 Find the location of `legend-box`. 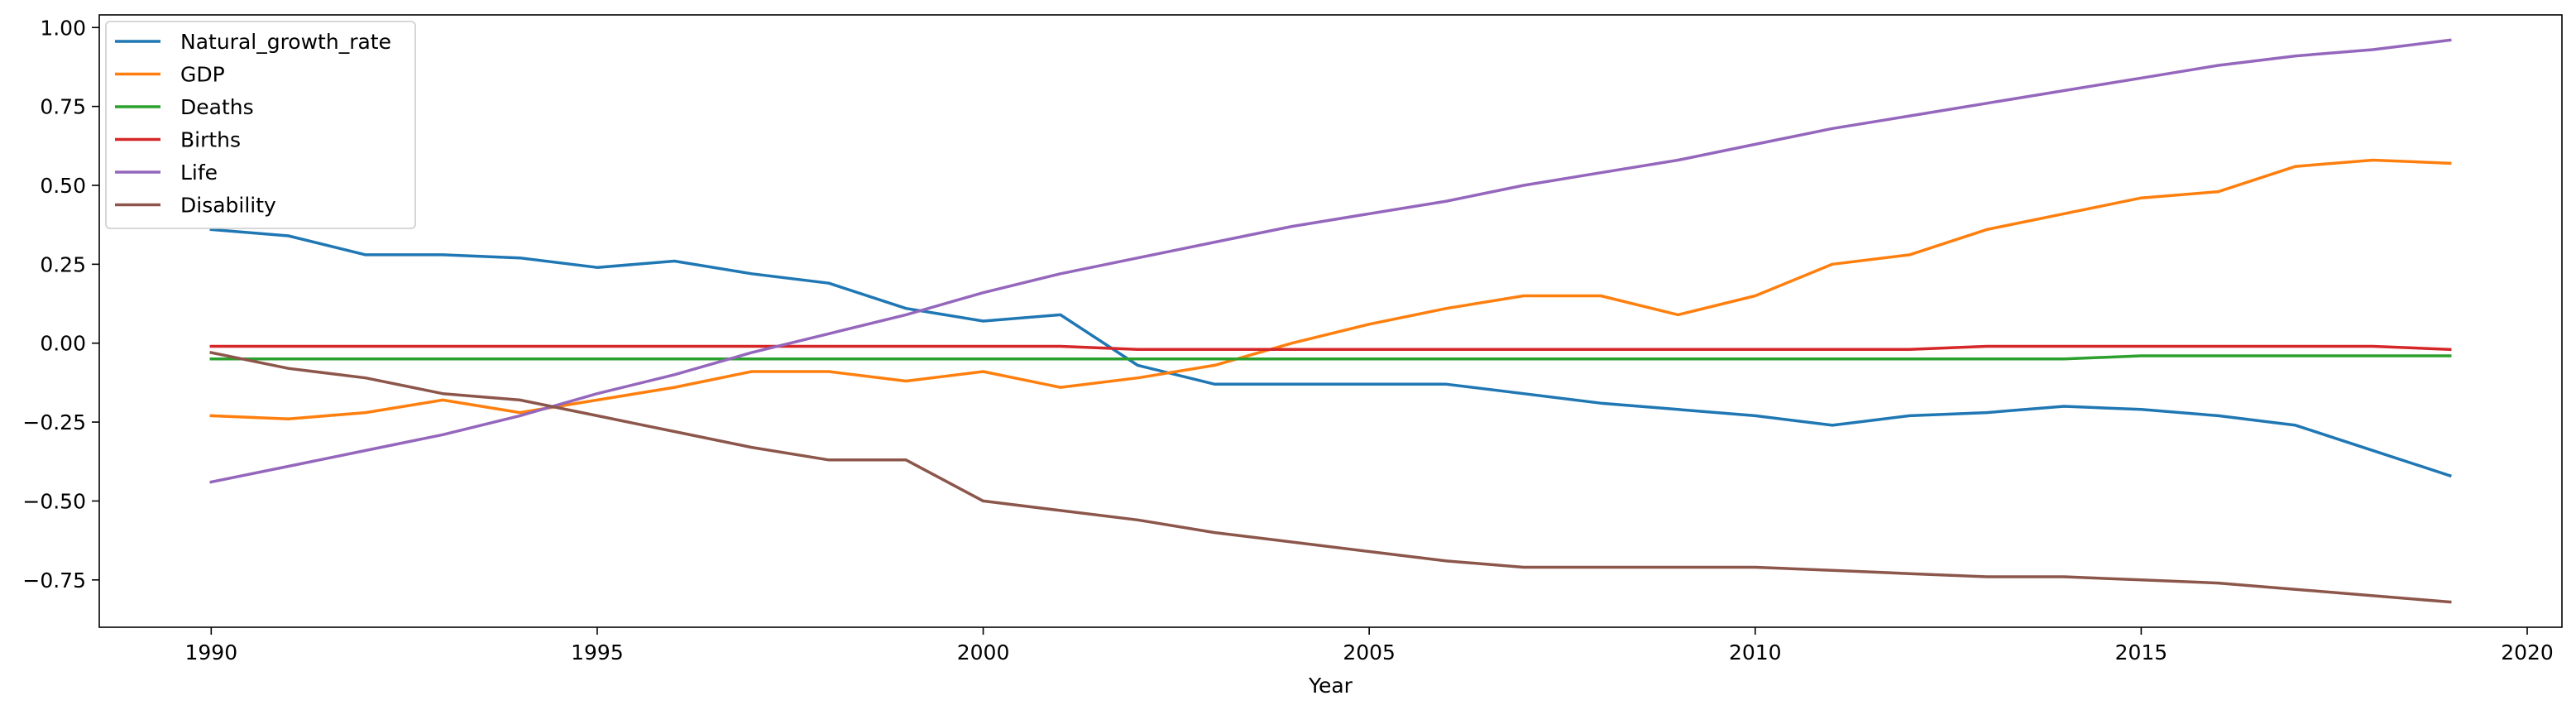

legend-box is located at coordinates (260, 125).